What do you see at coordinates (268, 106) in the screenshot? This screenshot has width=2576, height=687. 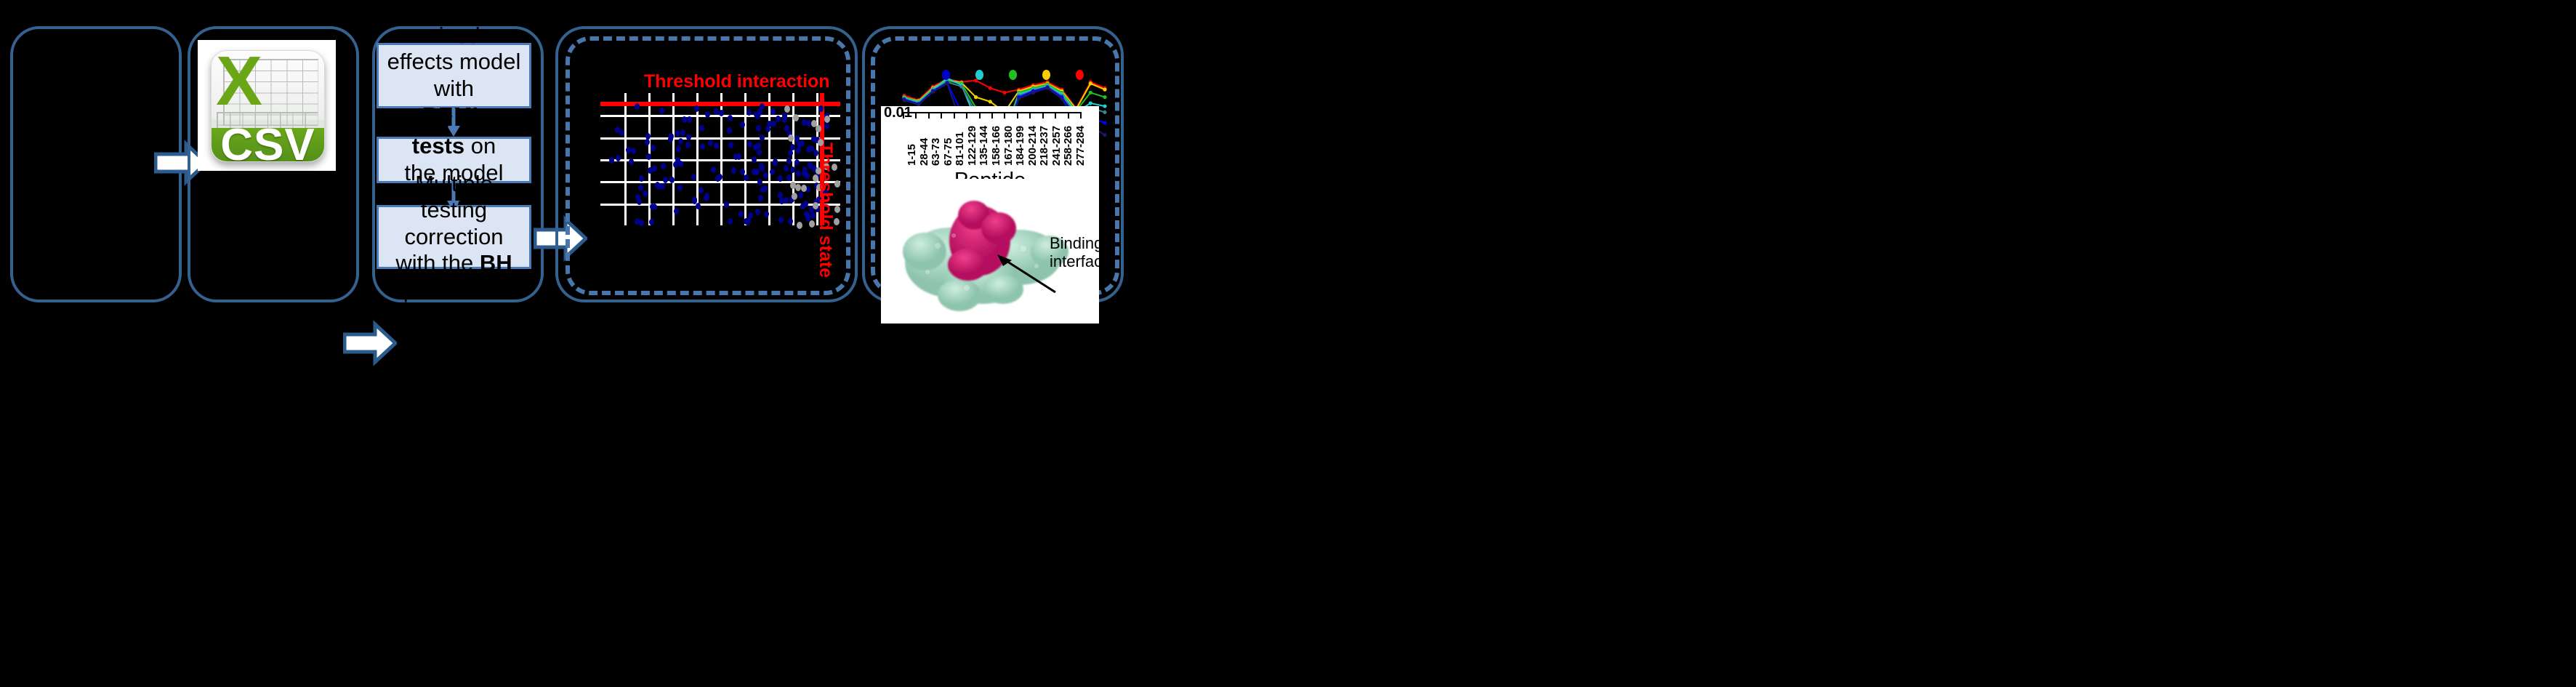 I see `csv-file-icon: X CSV` at bounding box center [268, 106].